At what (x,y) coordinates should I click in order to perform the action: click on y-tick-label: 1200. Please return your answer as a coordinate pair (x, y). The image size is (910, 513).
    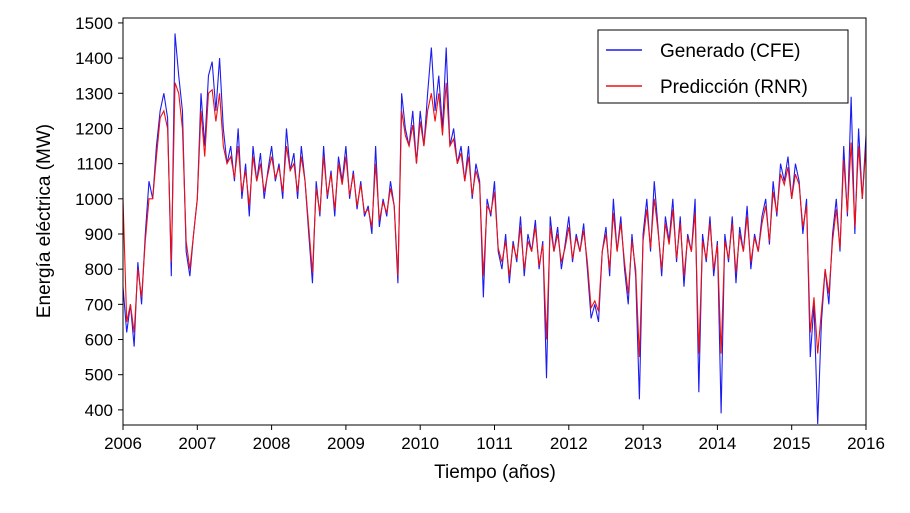
    Looking at the image, I should click on (94, 128).